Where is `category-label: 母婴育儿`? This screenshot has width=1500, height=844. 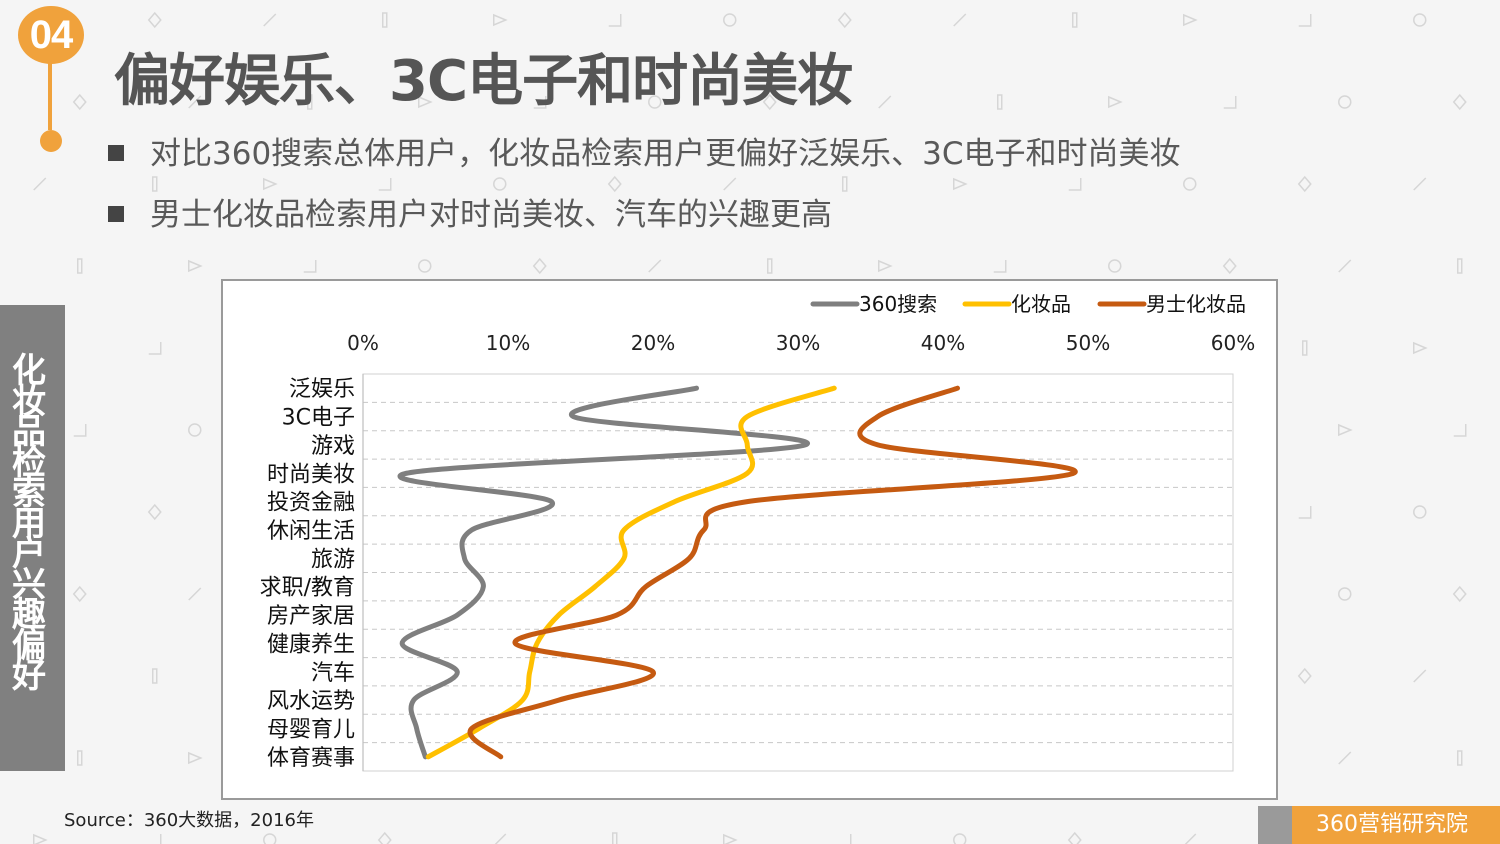
category-label: 母婴育儿 is located at coordinates (311, 729).